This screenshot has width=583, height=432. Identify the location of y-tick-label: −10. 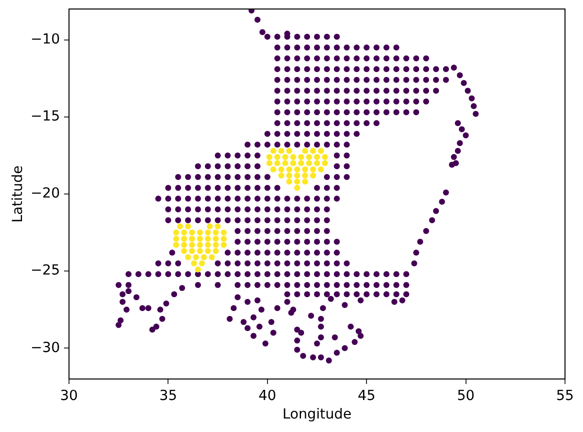
(45, 39).